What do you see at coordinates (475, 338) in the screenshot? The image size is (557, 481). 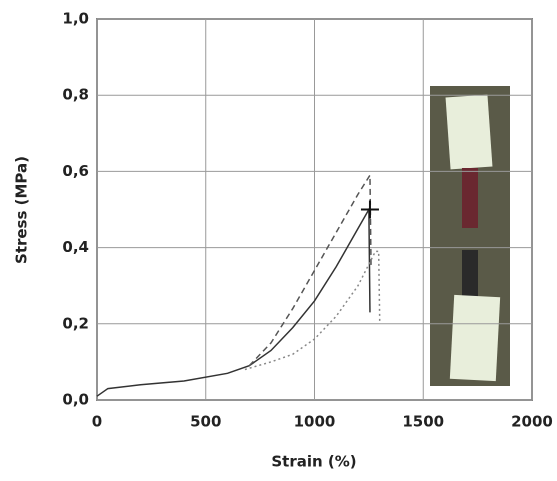 I see `specimen-bottom-grip` at bounding box center [475, 338].